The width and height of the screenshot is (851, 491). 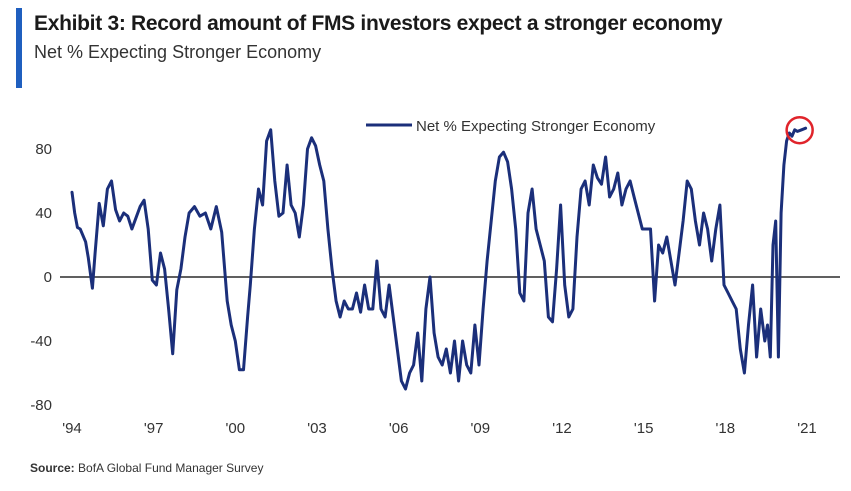 What do you see at coordinates (799, 130) in the screenshot?
I see `highlight-circle` at bounding box center [799, 130].